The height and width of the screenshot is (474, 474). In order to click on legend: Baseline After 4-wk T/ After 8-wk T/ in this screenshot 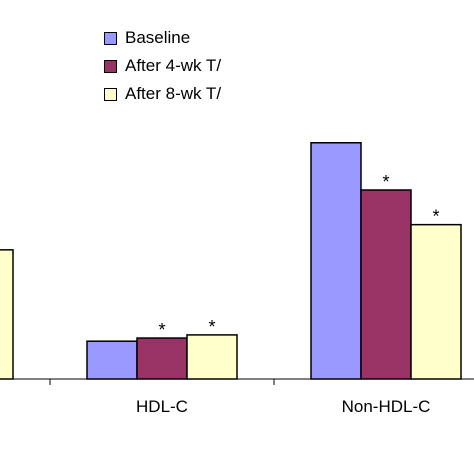, I will do `click(162, 66)`.